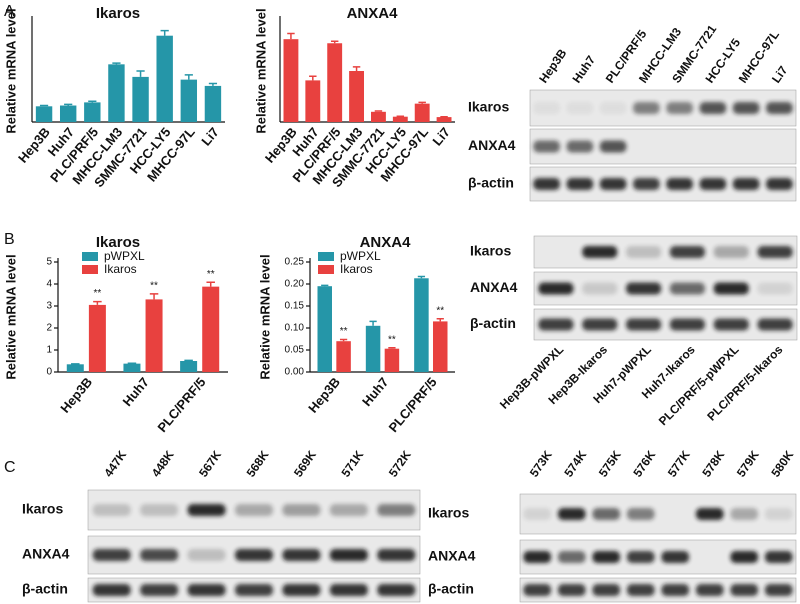 The width and height of the screenshot is (800, 604). I want to click on x-tick-label: Li7, so click(210, 136).